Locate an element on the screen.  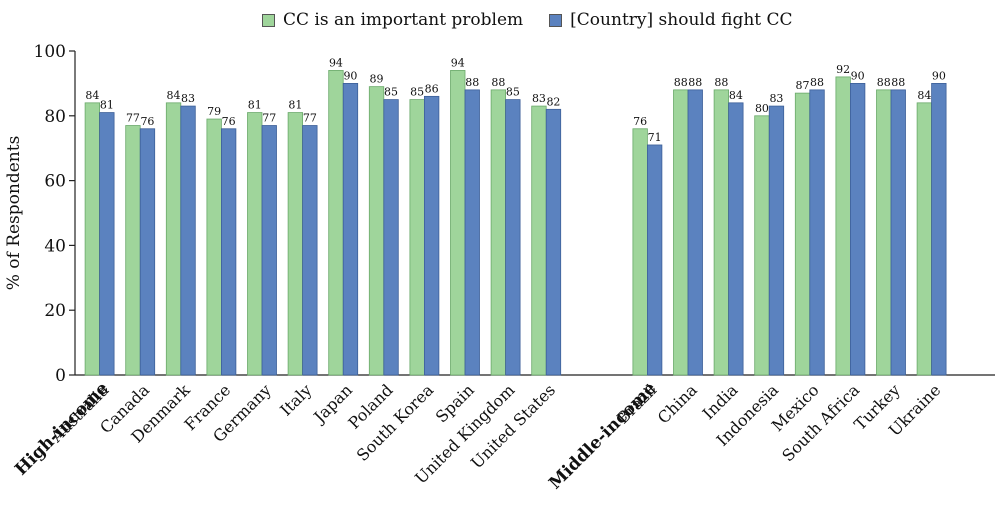
data-label-series1: 87 is located at coordinates (803, 85).